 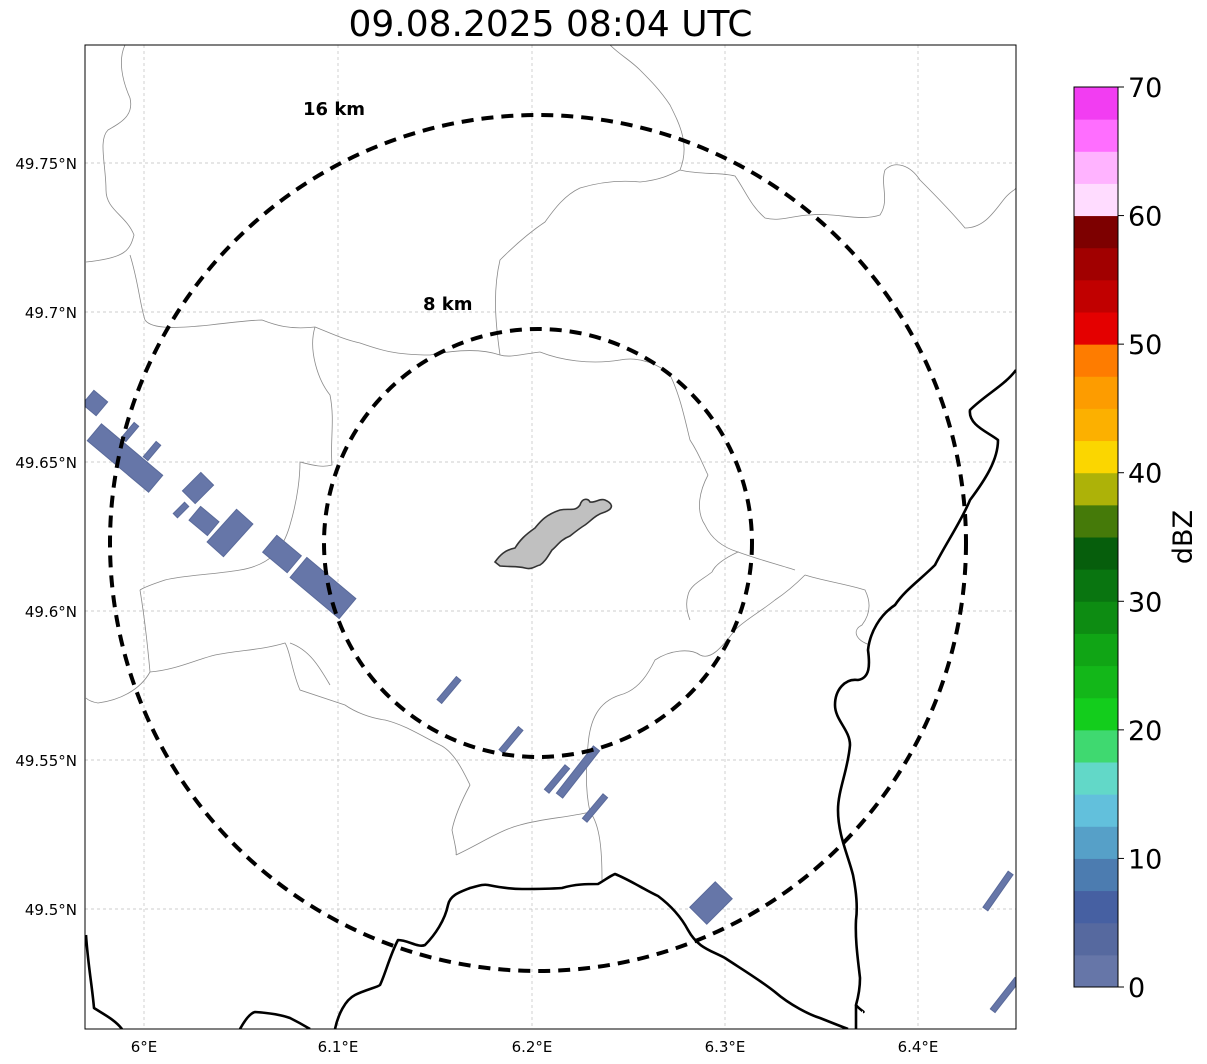 I want to click on x-tick-label: 6.3°E, so click(x=725, y=1047).